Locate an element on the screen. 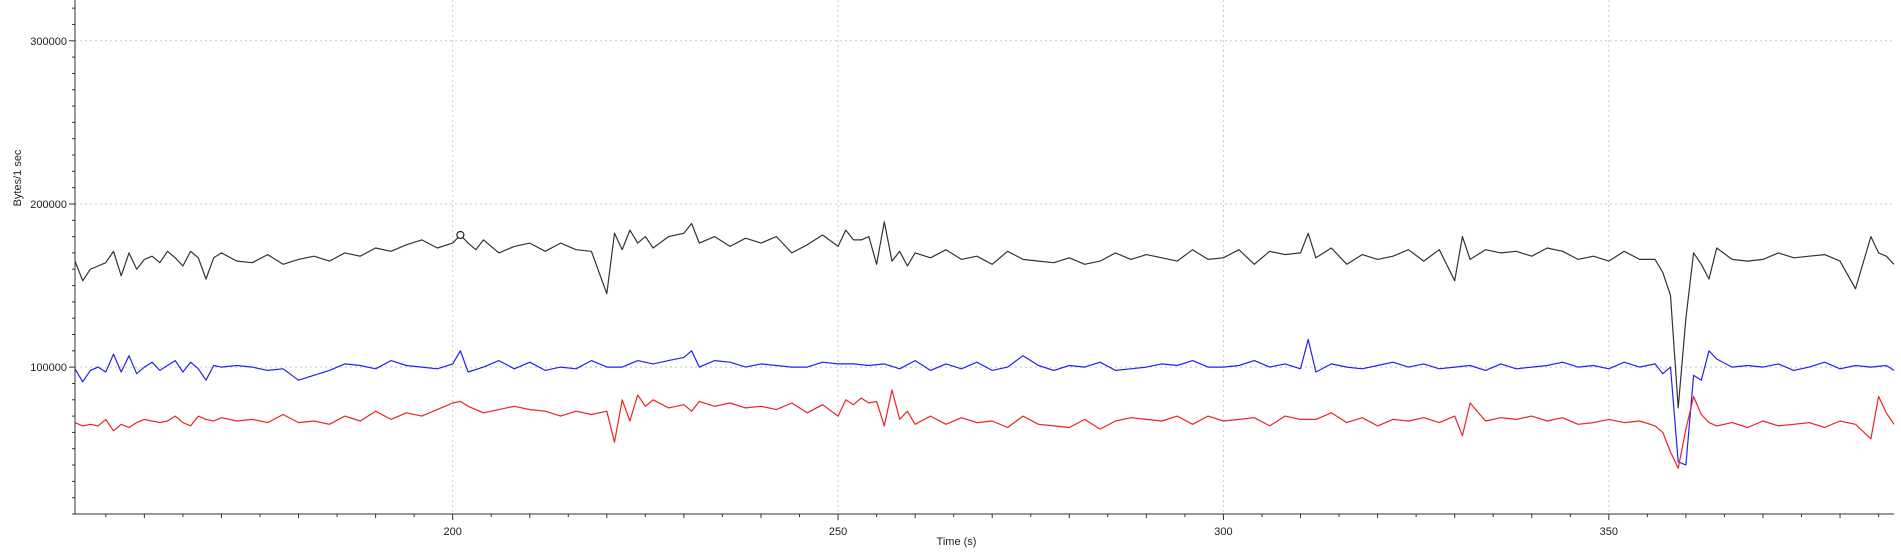  y-axis-label: Bytes/1 sec is located at coordinates (18, 177).